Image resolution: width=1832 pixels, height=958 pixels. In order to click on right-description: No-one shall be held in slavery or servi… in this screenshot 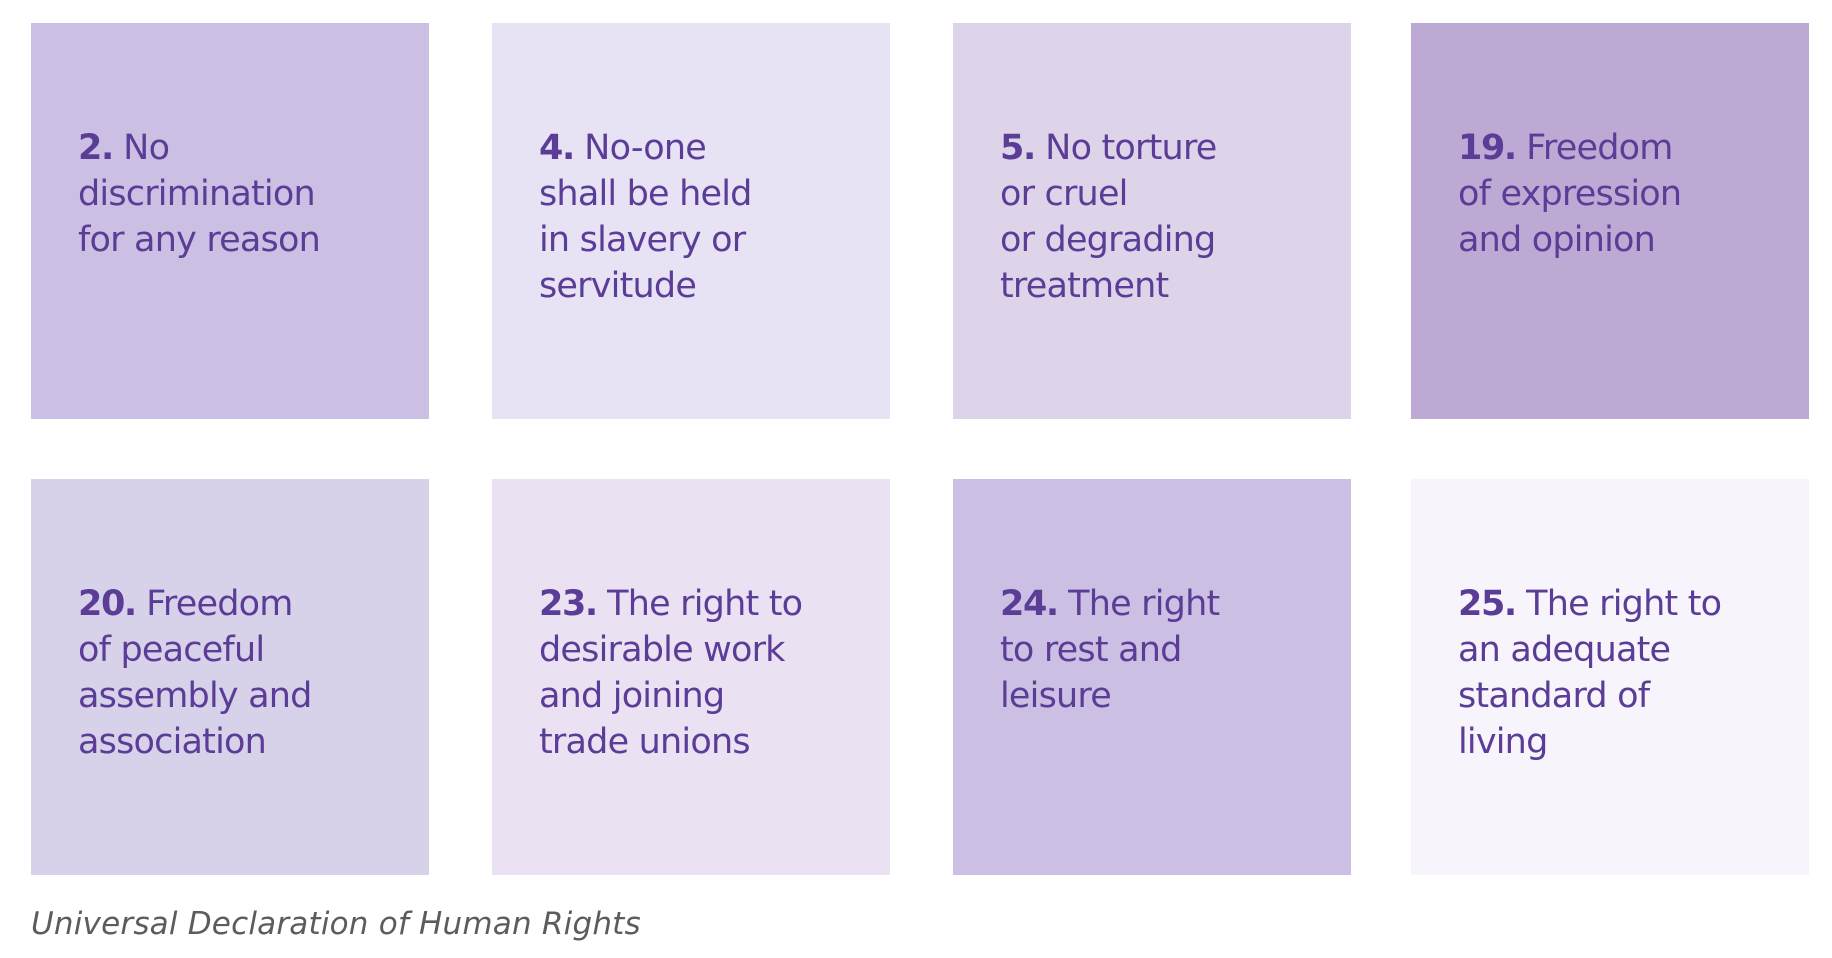, I will do `click(645, 217)`.